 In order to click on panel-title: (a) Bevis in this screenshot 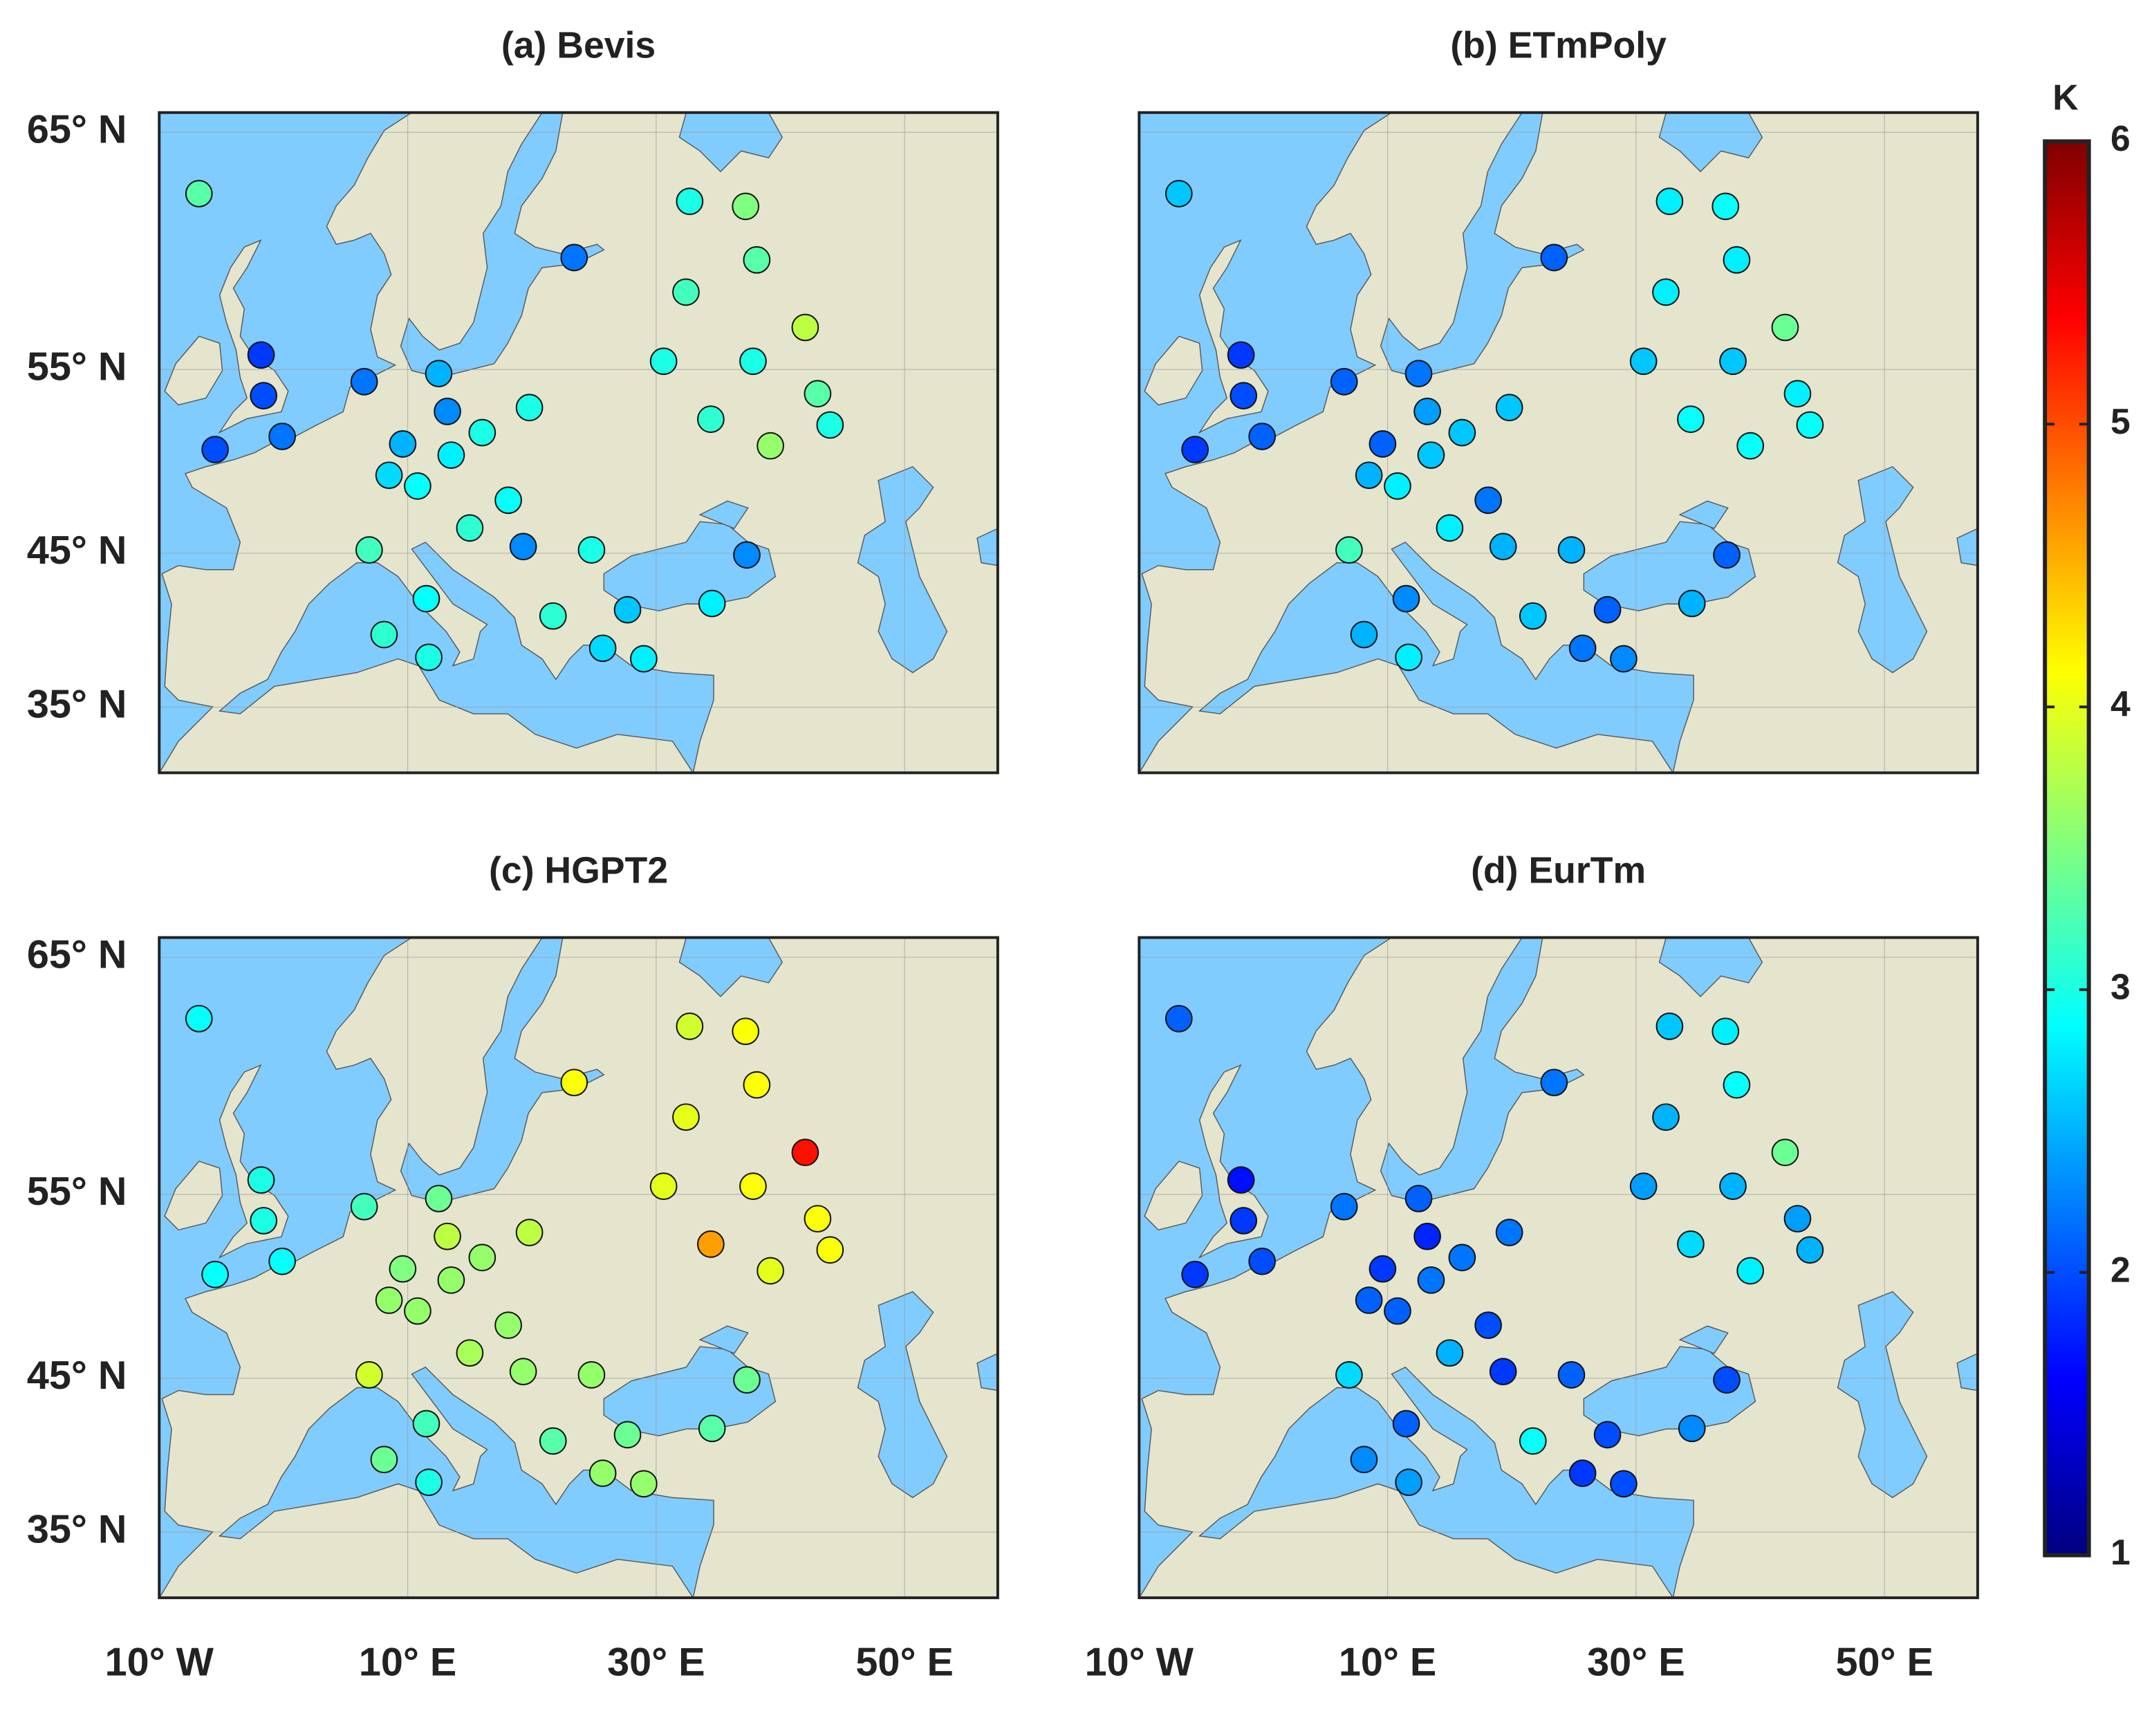, I will do `click(578, 45)`.